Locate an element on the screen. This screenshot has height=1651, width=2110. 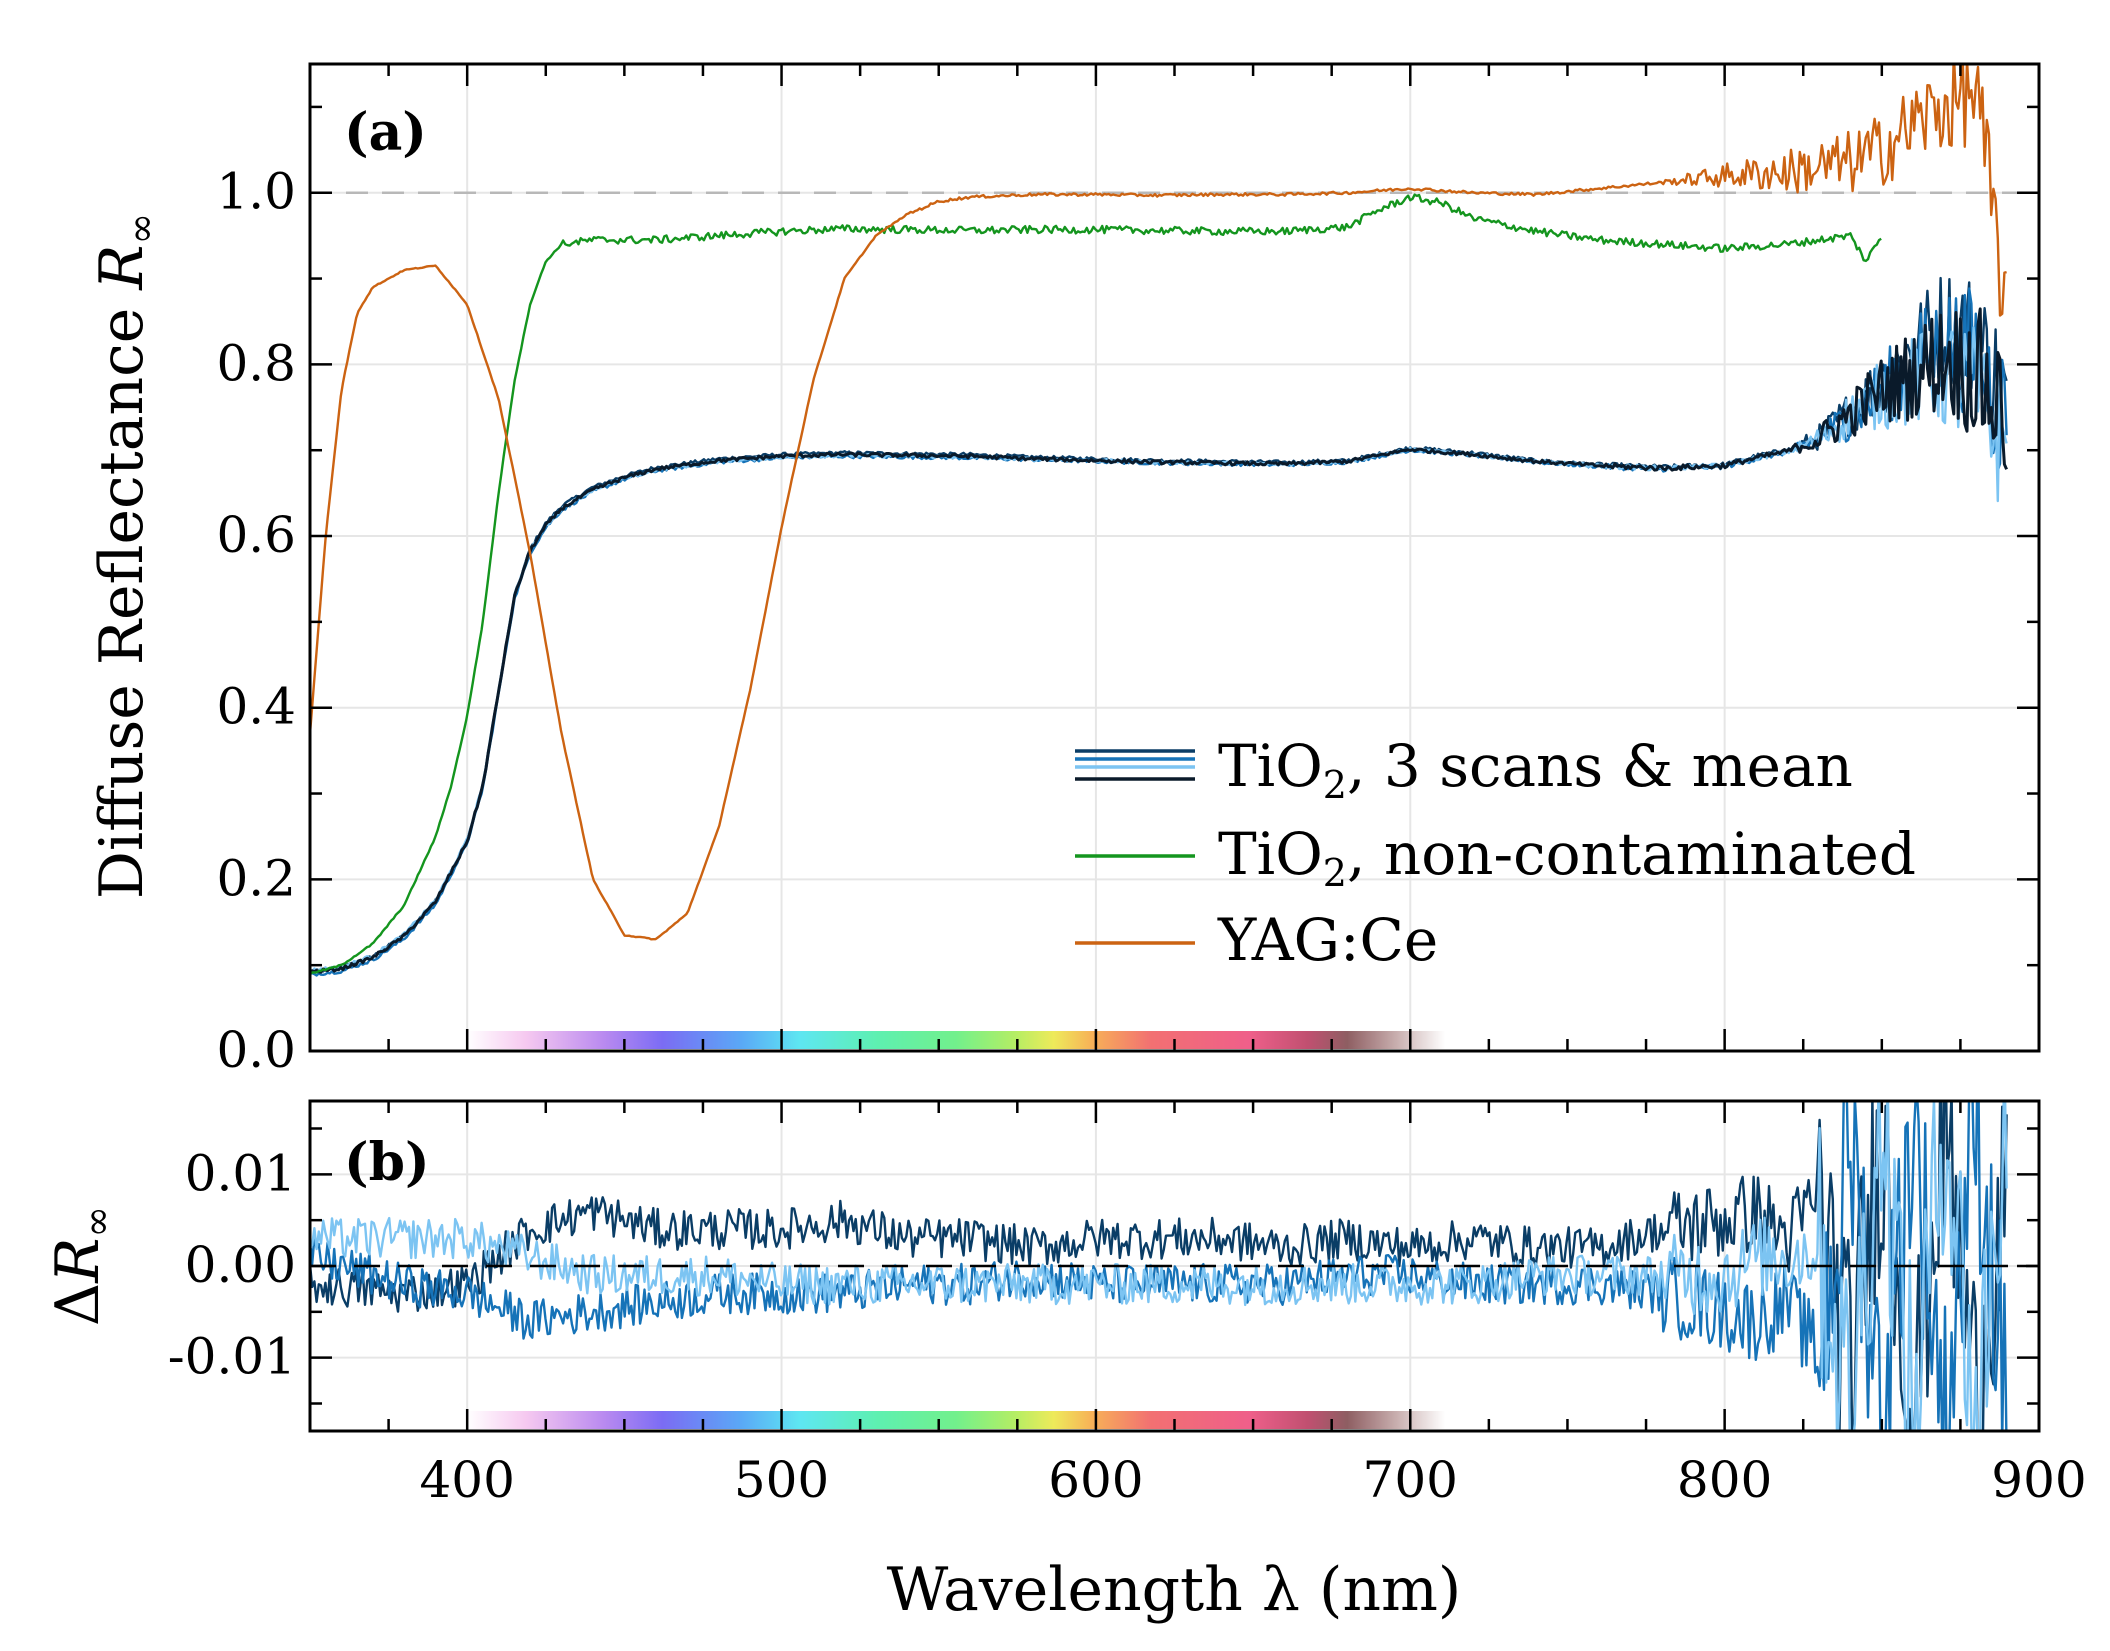
legend-swatch-tio2-scans is located at coordinates (1135, 765).